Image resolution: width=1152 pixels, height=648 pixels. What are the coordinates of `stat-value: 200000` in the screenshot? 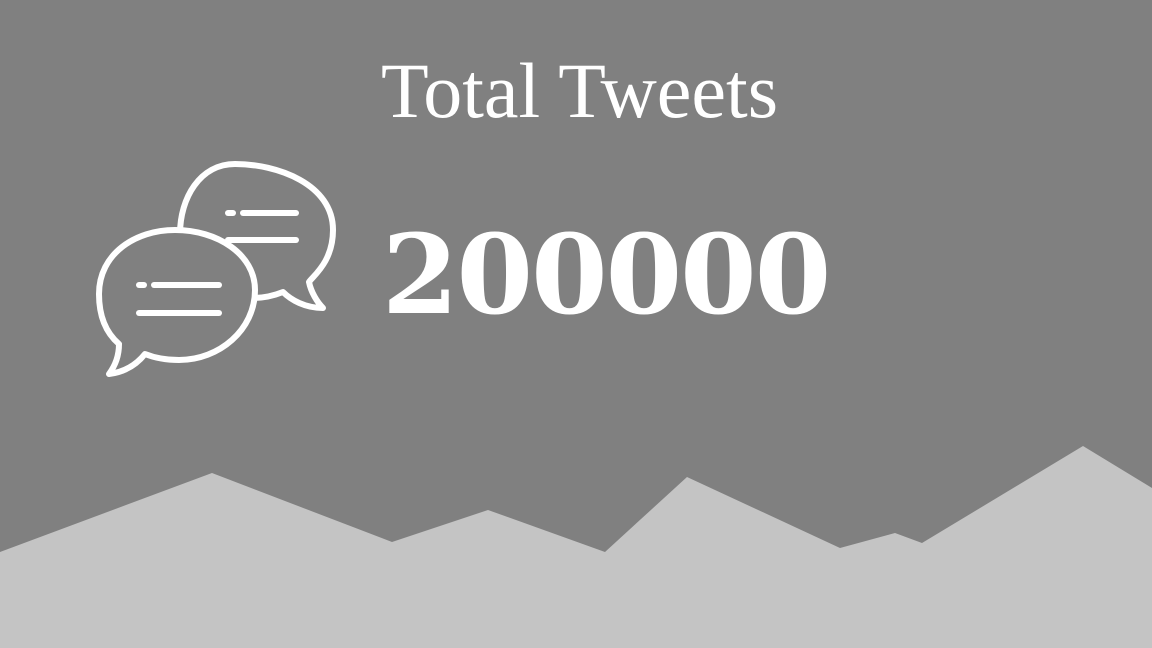 It's located at (606, 274).